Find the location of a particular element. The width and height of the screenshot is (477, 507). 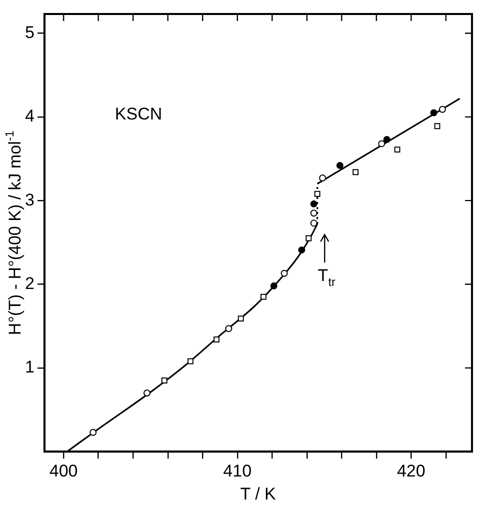

y-axis-title: H°(T) - H°(400 K) / kJ mol-1 is located at coordinates (13, 233).